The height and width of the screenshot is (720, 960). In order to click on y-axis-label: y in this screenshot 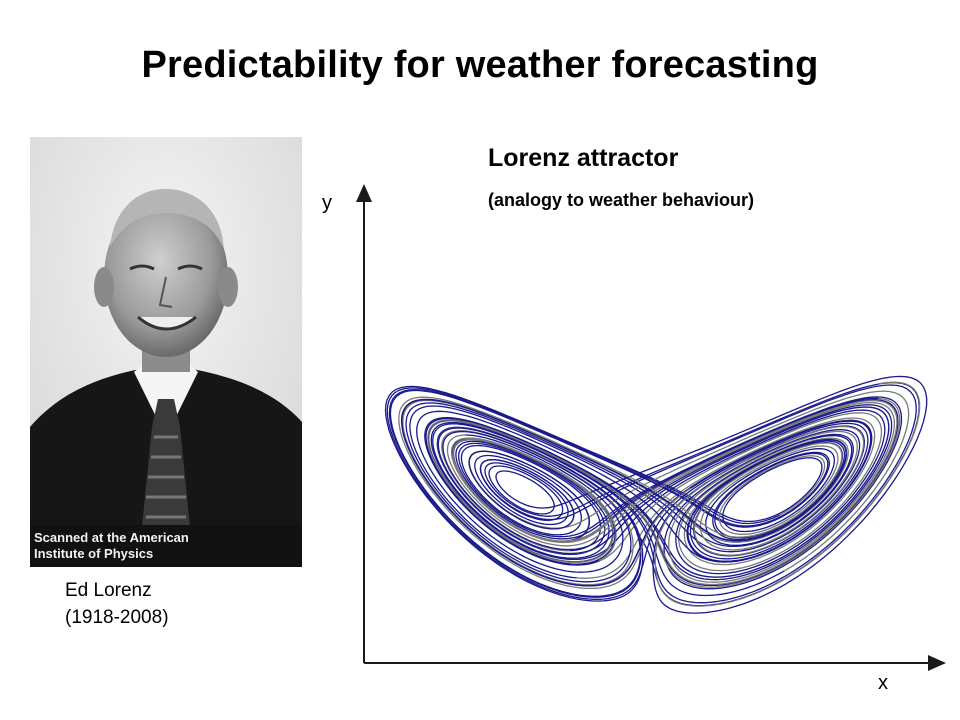, I will do `click(327, 203)`.